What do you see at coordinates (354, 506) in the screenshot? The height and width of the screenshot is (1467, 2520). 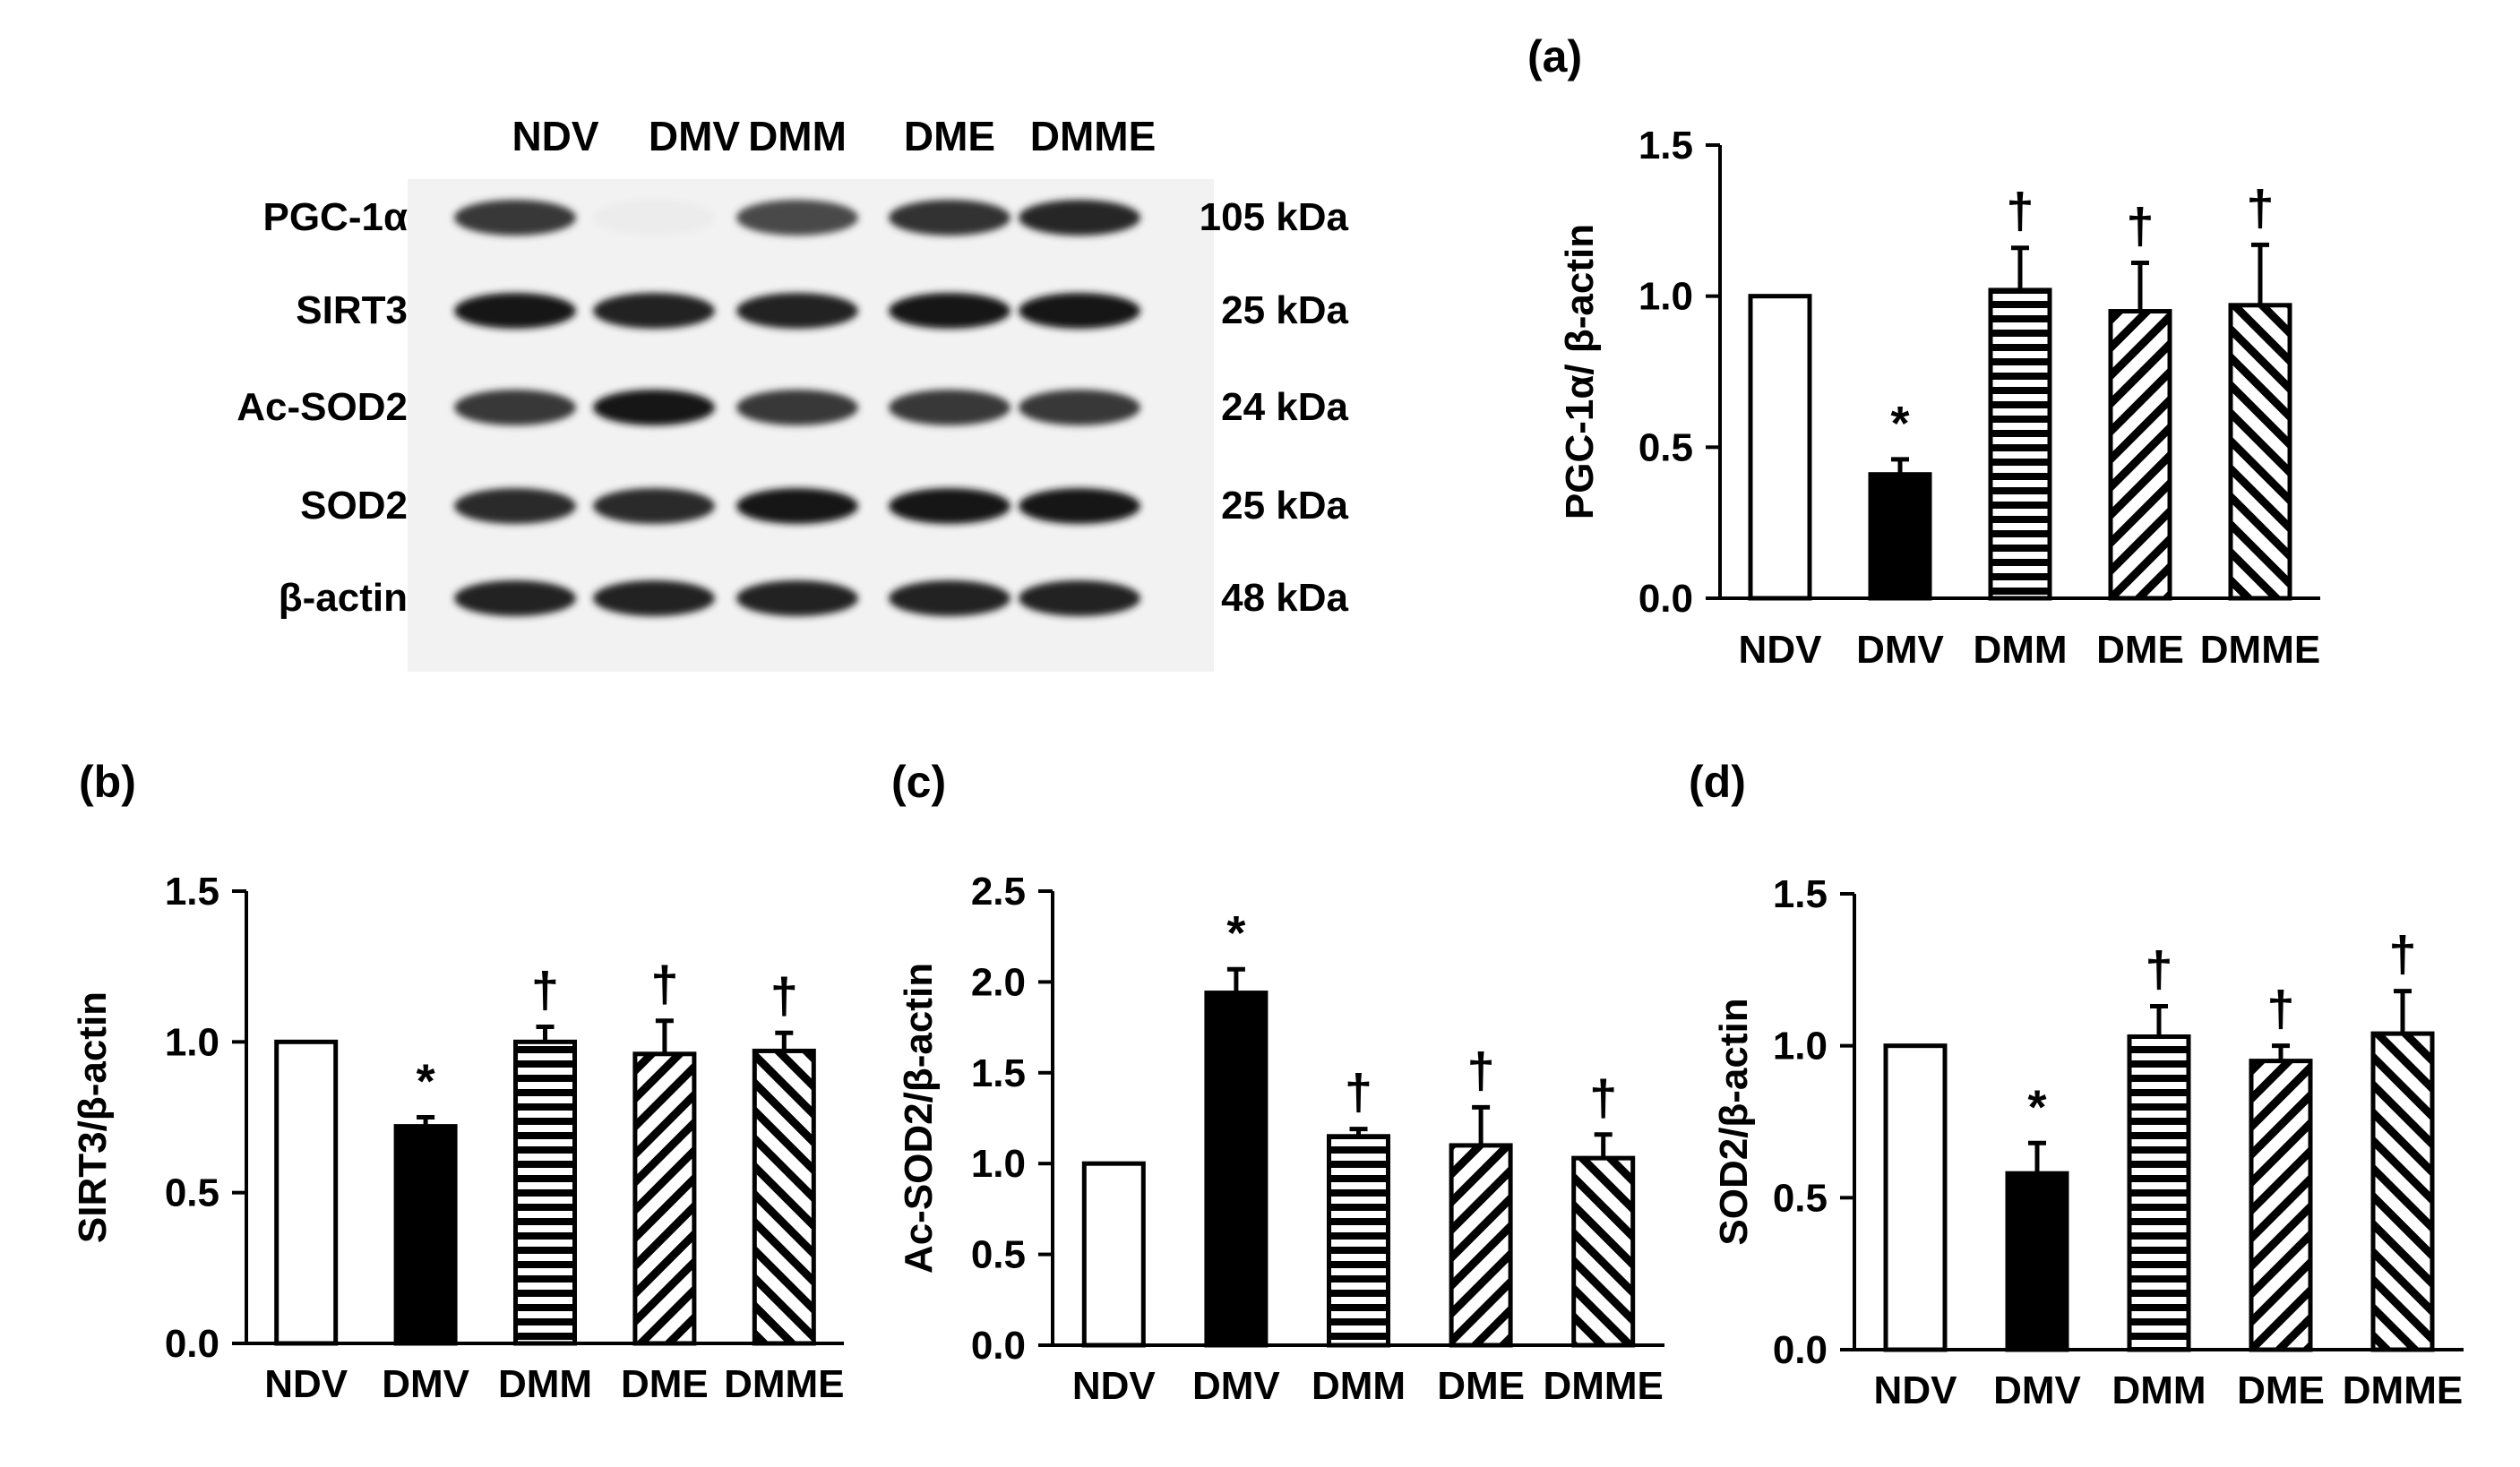 I see `blot-protein-label: SOD2` at bounding box center [354, 506].